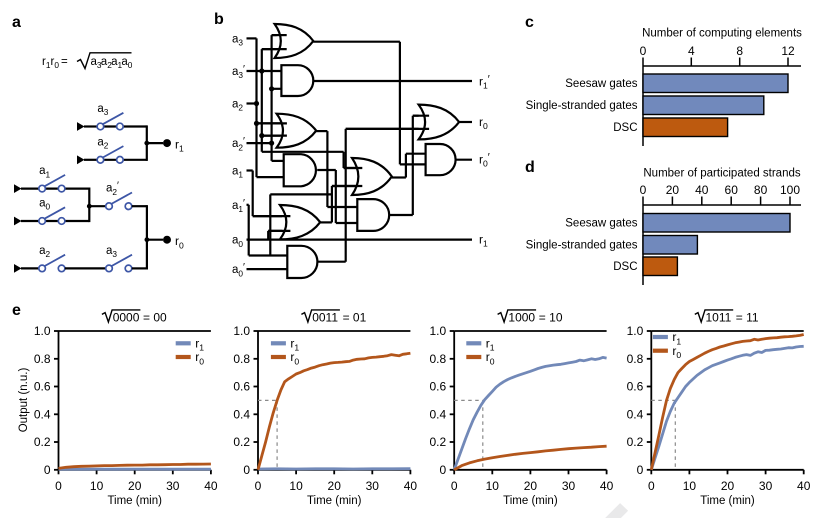  I want to click on svg-text: 60, so click(732, 190).